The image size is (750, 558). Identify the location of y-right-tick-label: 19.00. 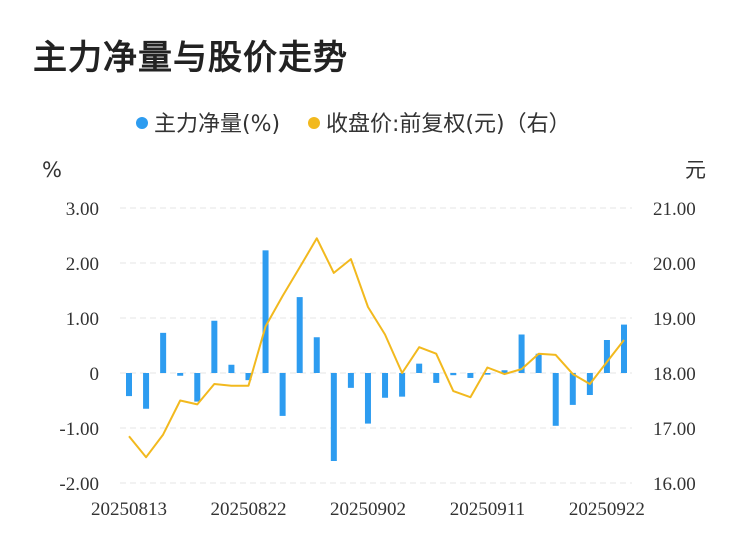
(674, 319).